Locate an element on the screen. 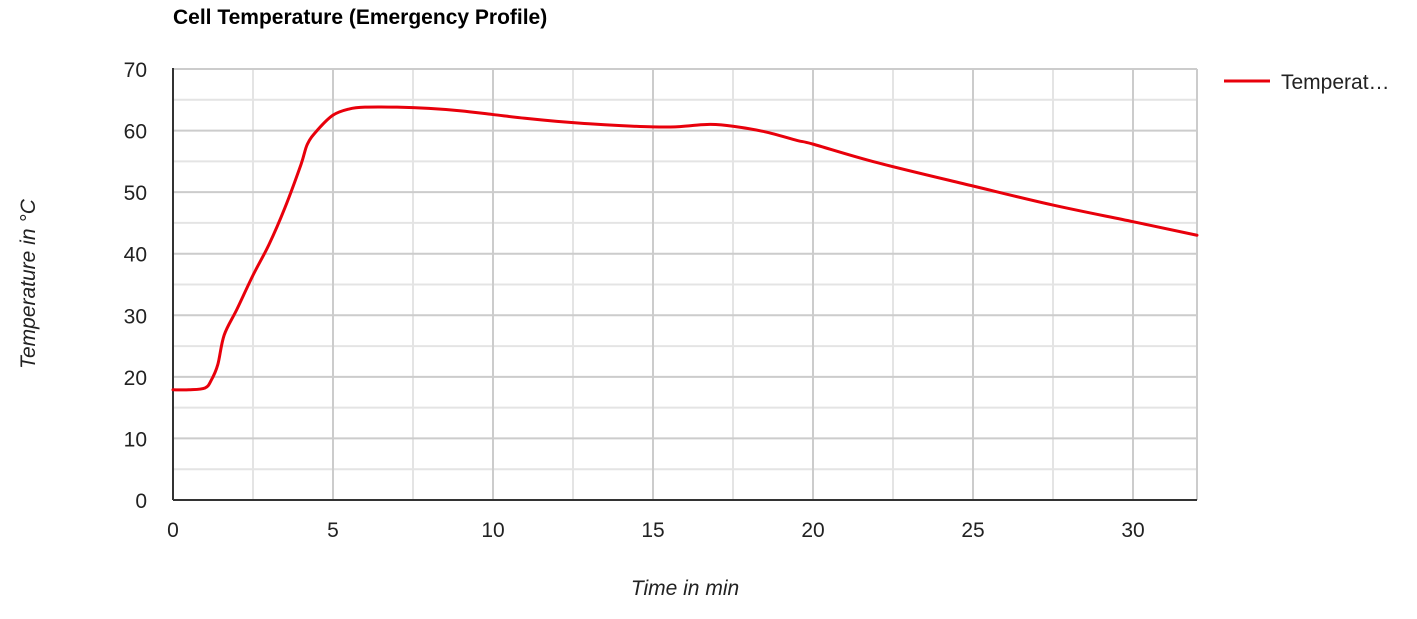 This screenshot has height=619, width=1417. x-tick-label: 30 is located at coordinates (1132, 530).